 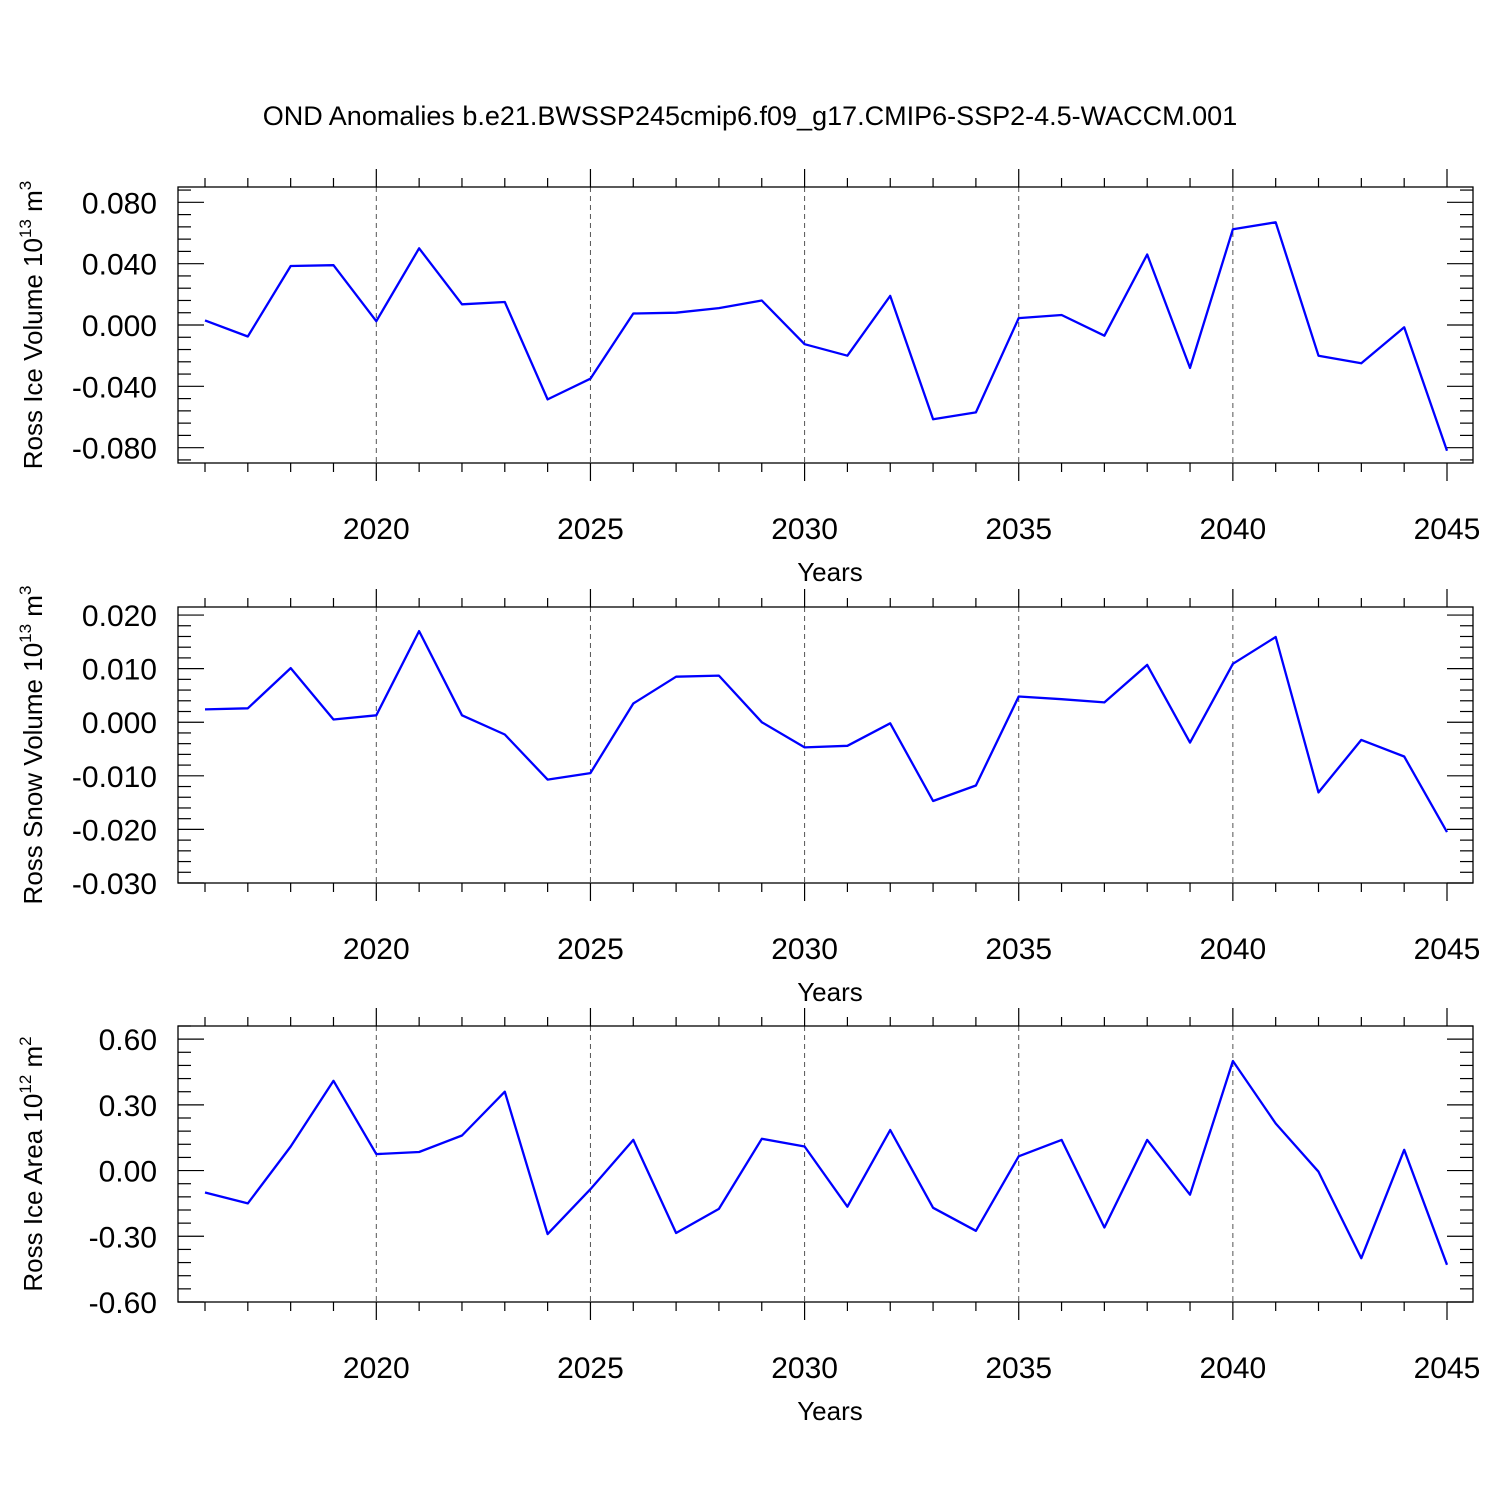 What do you see at coordinates (119, 670) in the screenshot?
I see `y-tick-label: 0.010` at bounding box center [119, 670].